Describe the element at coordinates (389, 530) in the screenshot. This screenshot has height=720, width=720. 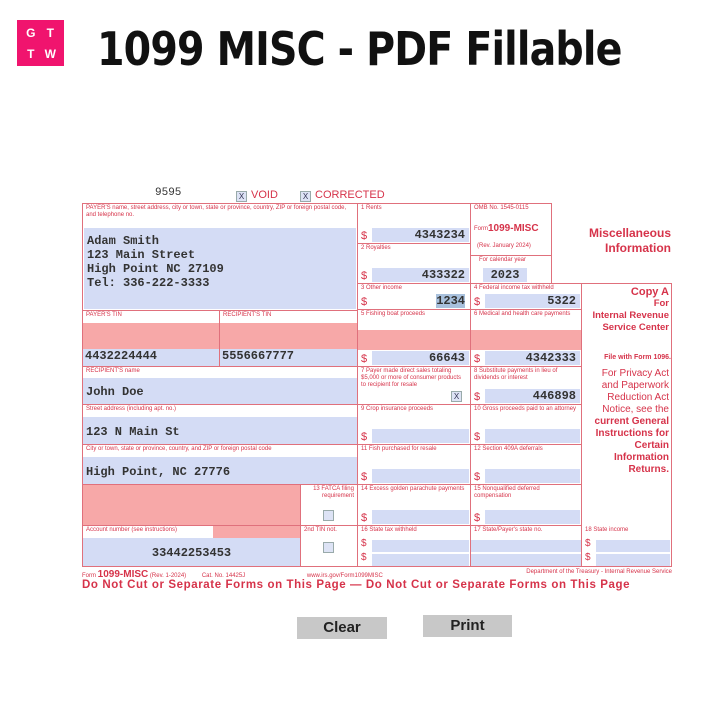
I see `box-label: 16 State tax withheld` at that location.